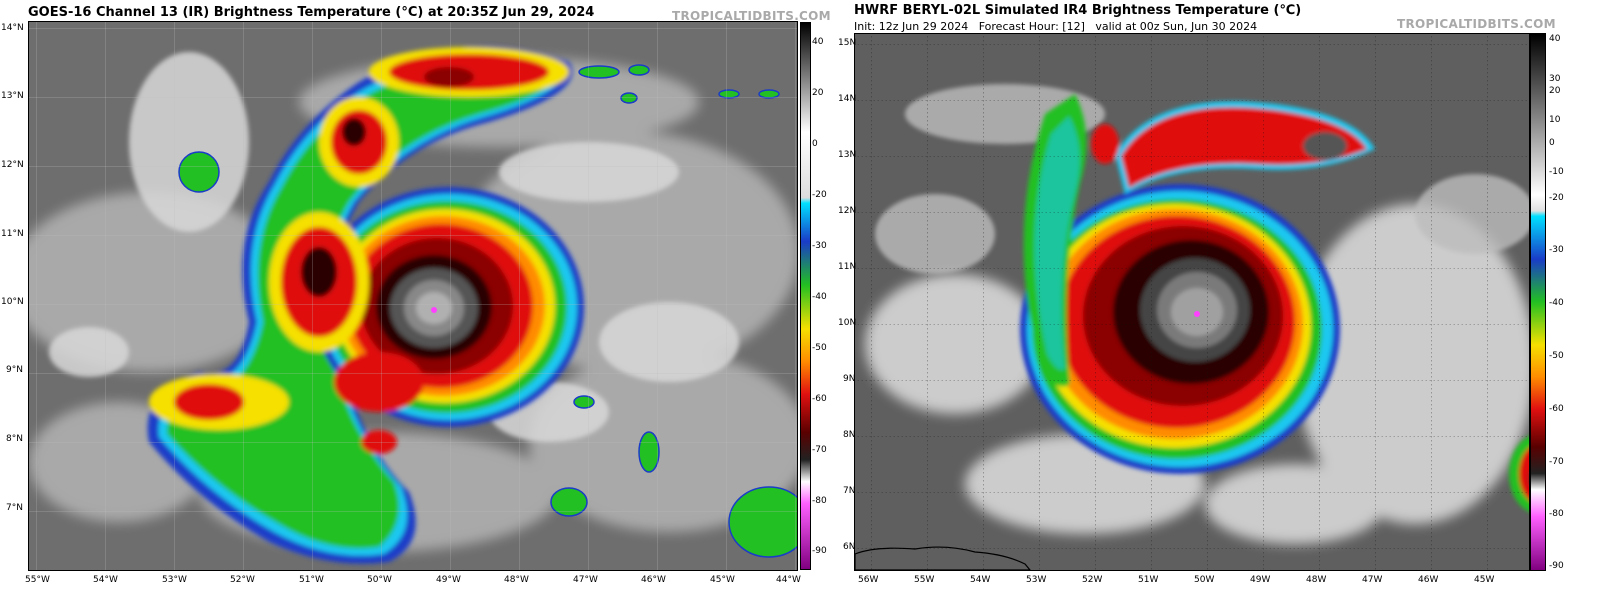 Image resolution: width=1597 pixels, height=597 pixels. Describe the element at coordinates (1484, 580) in the screenshot. I see `lon-label: 45W` at that location.